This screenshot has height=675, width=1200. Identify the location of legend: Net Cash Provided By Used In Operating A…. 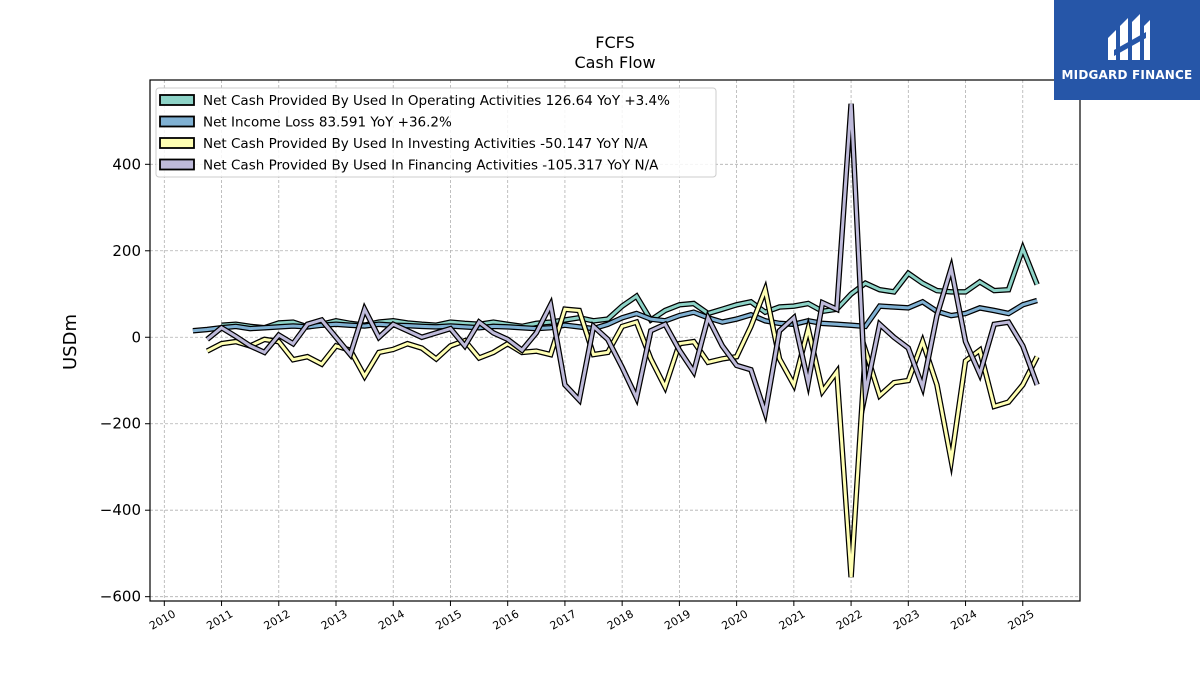
(436, 132).